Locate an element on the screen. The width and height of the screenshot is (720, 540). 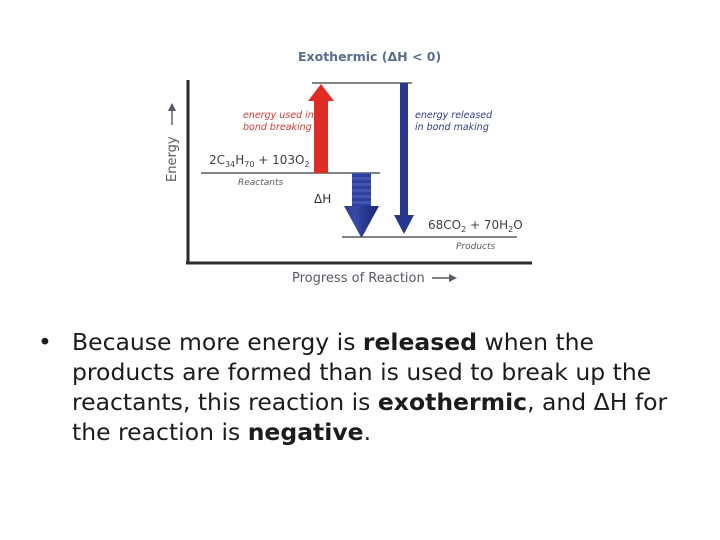
reactants-formula: 2C34H70 + 103O2 is located at coordinates (259, 161).